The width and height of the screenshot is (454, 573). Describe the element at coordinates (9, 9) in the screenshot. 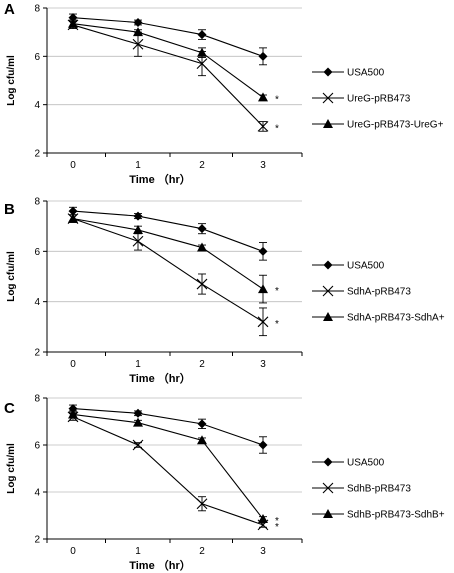

I see `panel-label: A` at that location.